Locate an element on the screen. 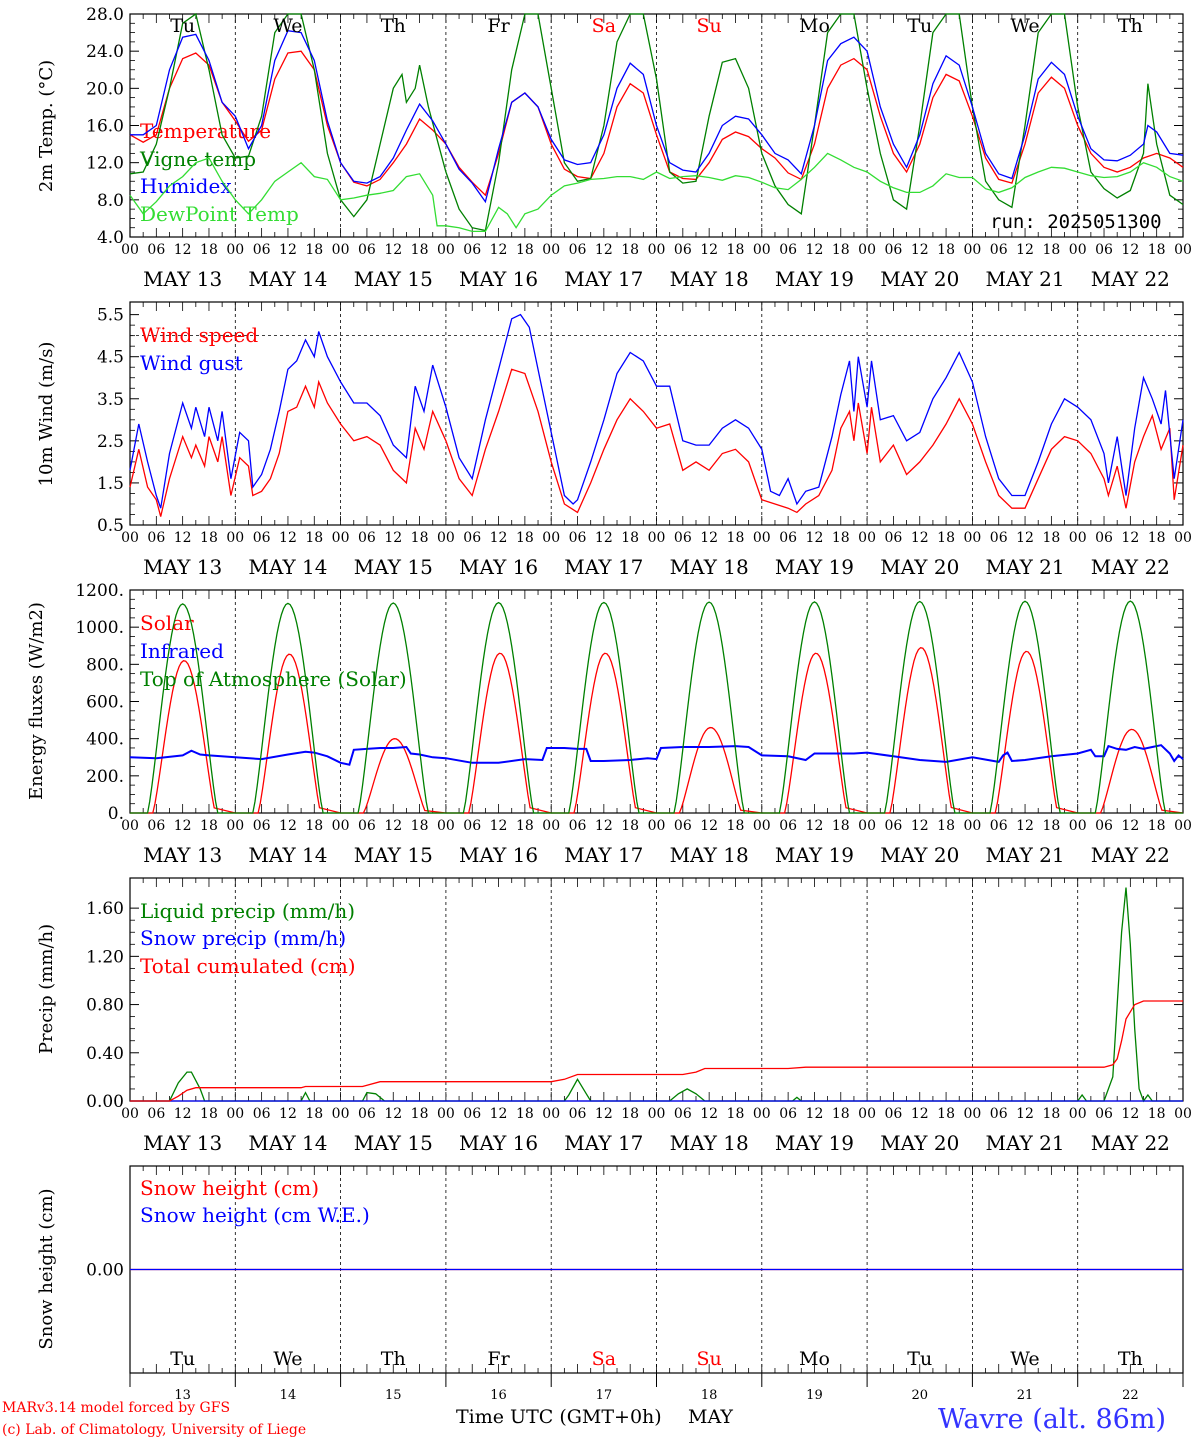 The image size is (1194, 1440). date-label: MAY 18 is located at coordinates (709, 567).